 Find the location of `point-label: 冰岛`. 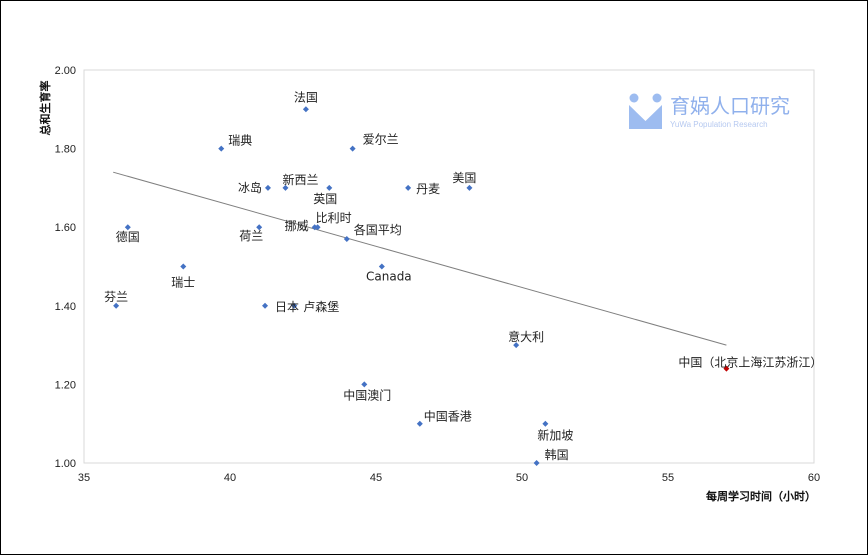

point-label: 冰岛 is located at coordinates (250, 187).